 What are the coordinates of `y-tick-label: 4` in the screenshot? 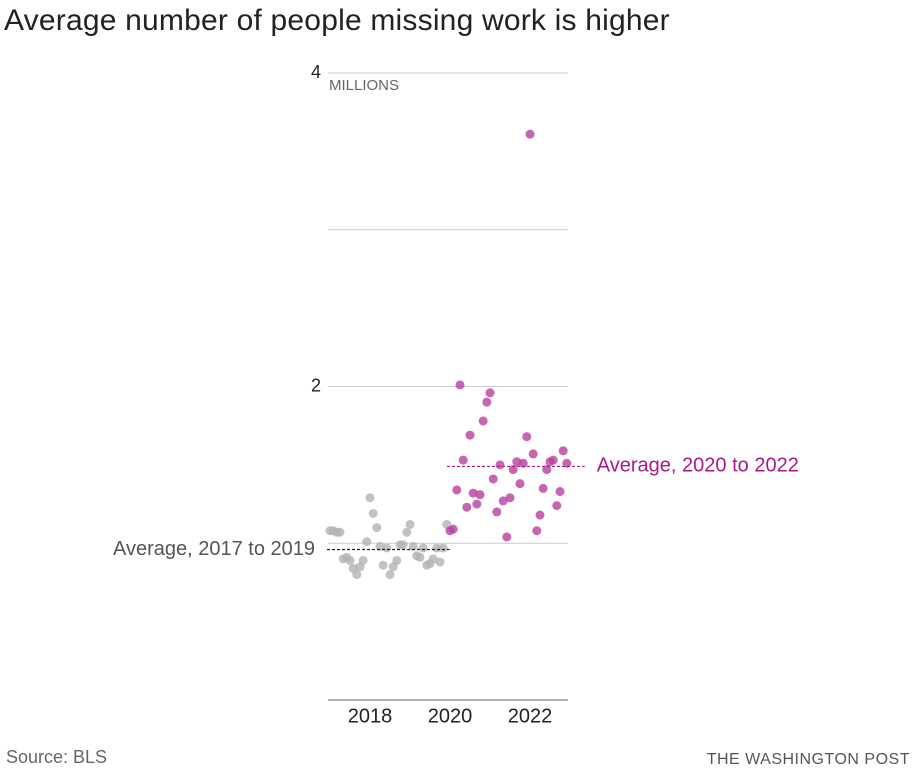 It's located at (316, 72).